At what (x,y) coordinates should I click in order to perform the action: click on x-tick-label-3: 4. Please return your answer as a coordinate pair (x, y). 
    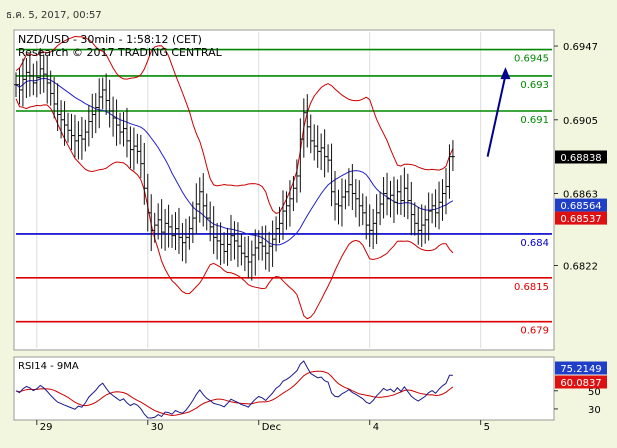
    Looking at the image, I should click on (376, 427).